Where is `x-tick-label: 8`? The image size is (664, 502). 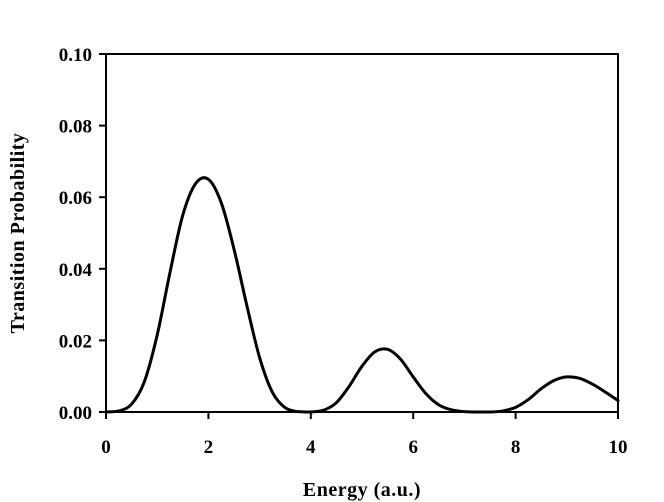 x-tick-label: 8 is located at coordinates (516, 447).